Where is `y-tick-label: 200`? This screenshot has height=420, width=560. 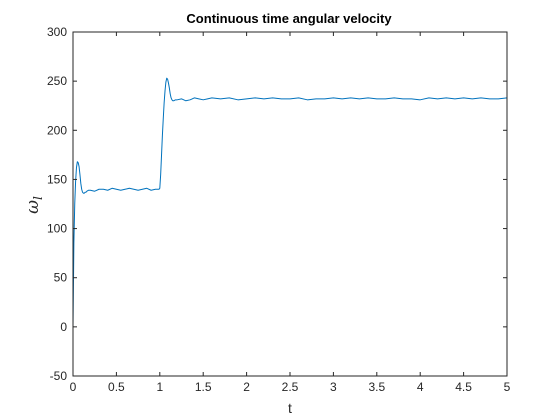
y-tick-label: 200 is located at coordinates (57, 130).